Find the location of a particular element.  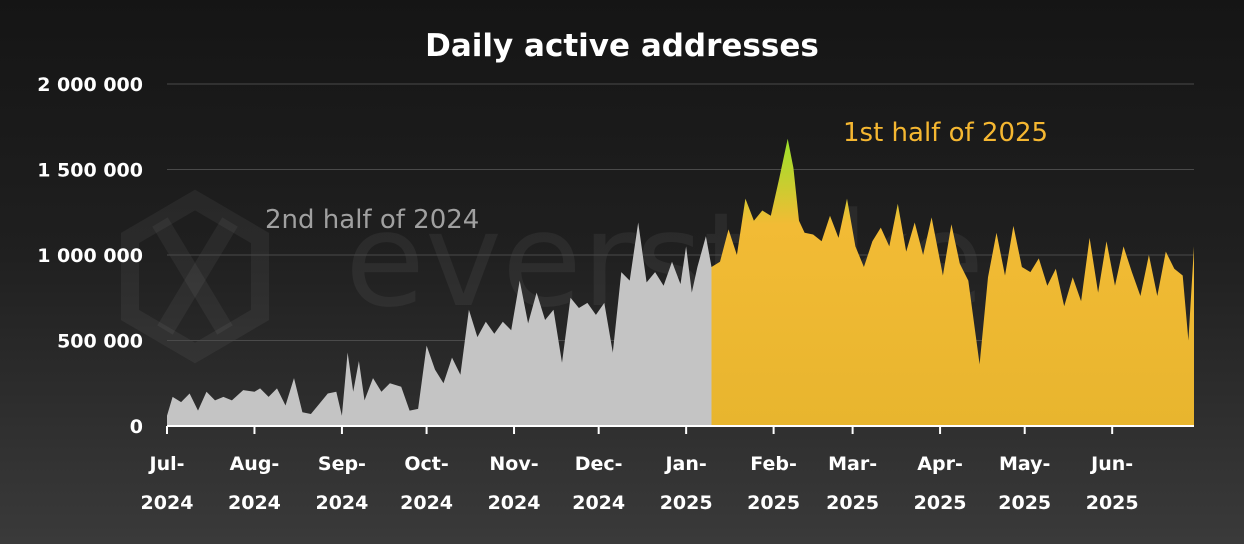

x-tick-month-label: Aug- is located at coordinates (255, 464).